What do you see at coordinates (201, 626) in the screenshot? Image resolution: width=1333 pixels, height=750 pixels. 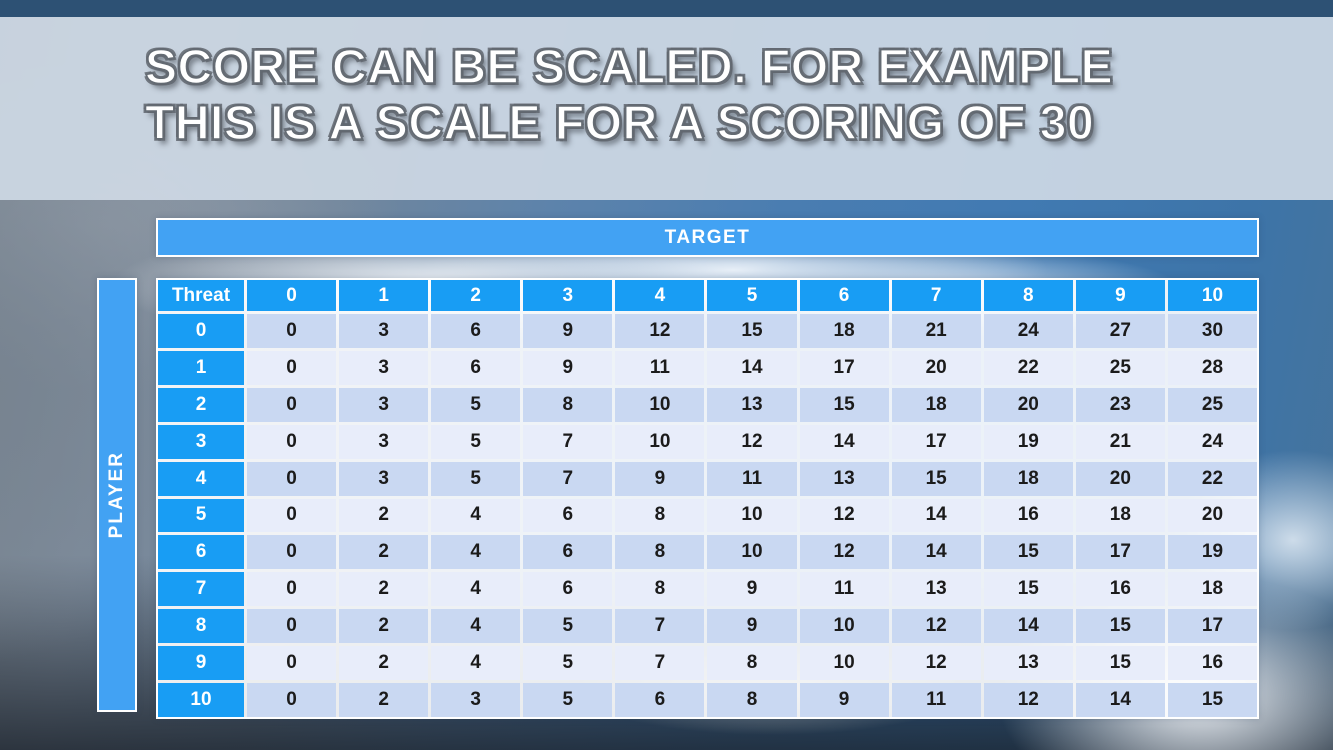 I see `row-header-cell: 8` at bounding box center [201, 626].